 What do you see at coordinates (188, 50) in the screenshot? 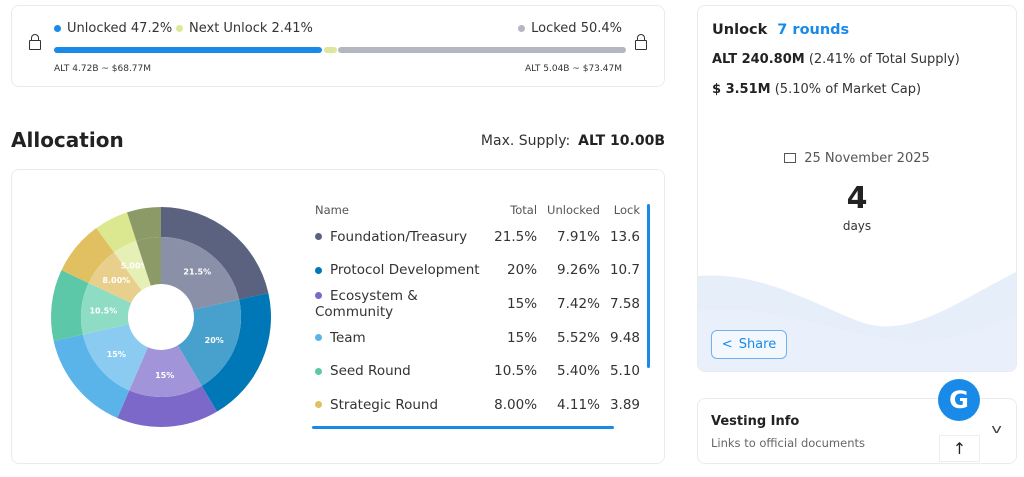
I see `unlocked-bar` at bounding box center [188, 50].